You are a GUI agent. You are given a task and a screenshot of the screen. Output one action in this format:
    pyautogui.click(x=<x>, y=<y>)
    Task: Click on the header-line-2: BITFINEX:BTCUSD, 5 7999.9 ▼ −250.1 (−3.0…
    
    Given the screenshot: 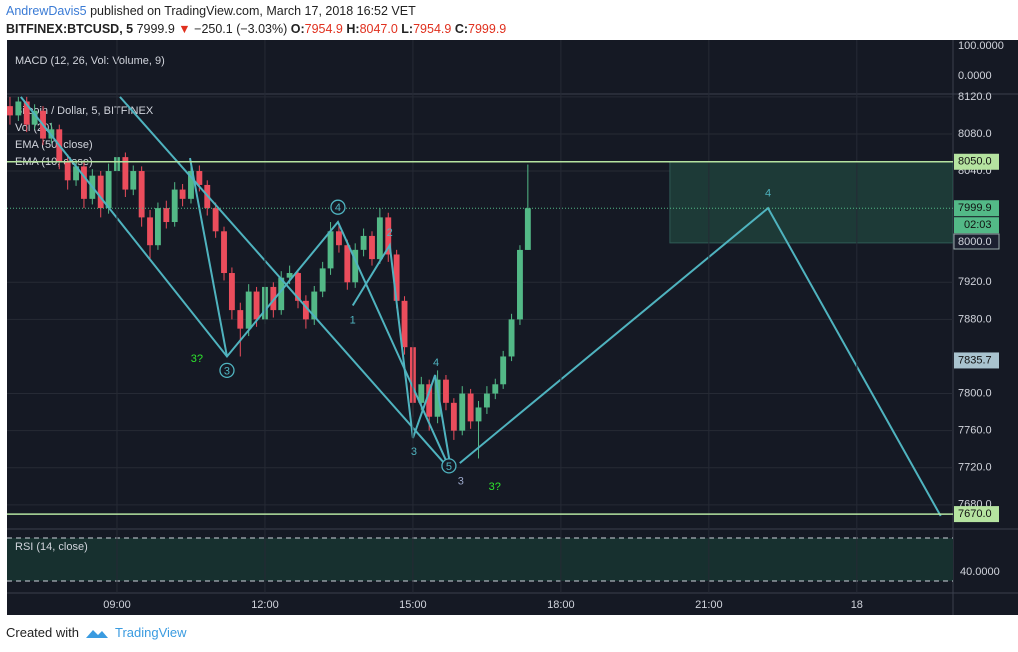 What is the action you would take?
    pyautogui.click(x=256, y=29)
    